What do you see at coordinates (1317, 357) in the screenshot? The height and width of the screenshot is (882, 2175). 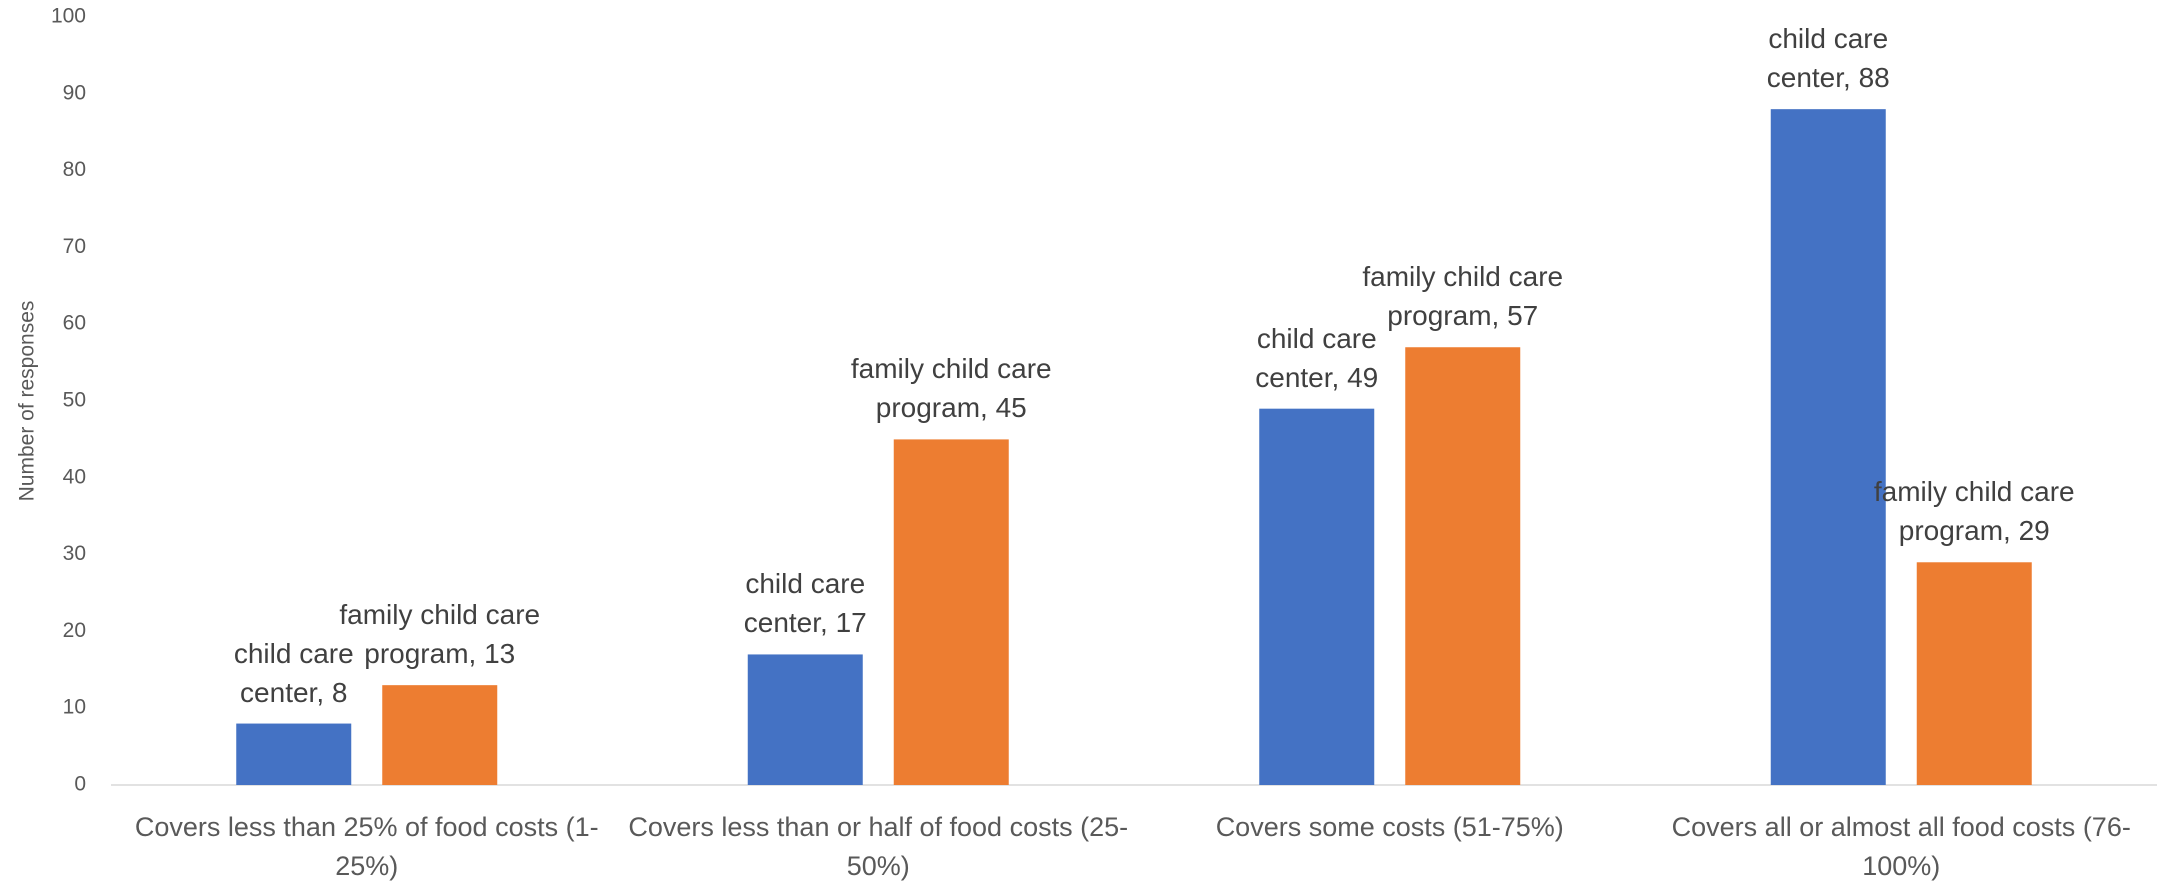 I see `data-label: child care center, 49` at bounding box center [1317, 357].